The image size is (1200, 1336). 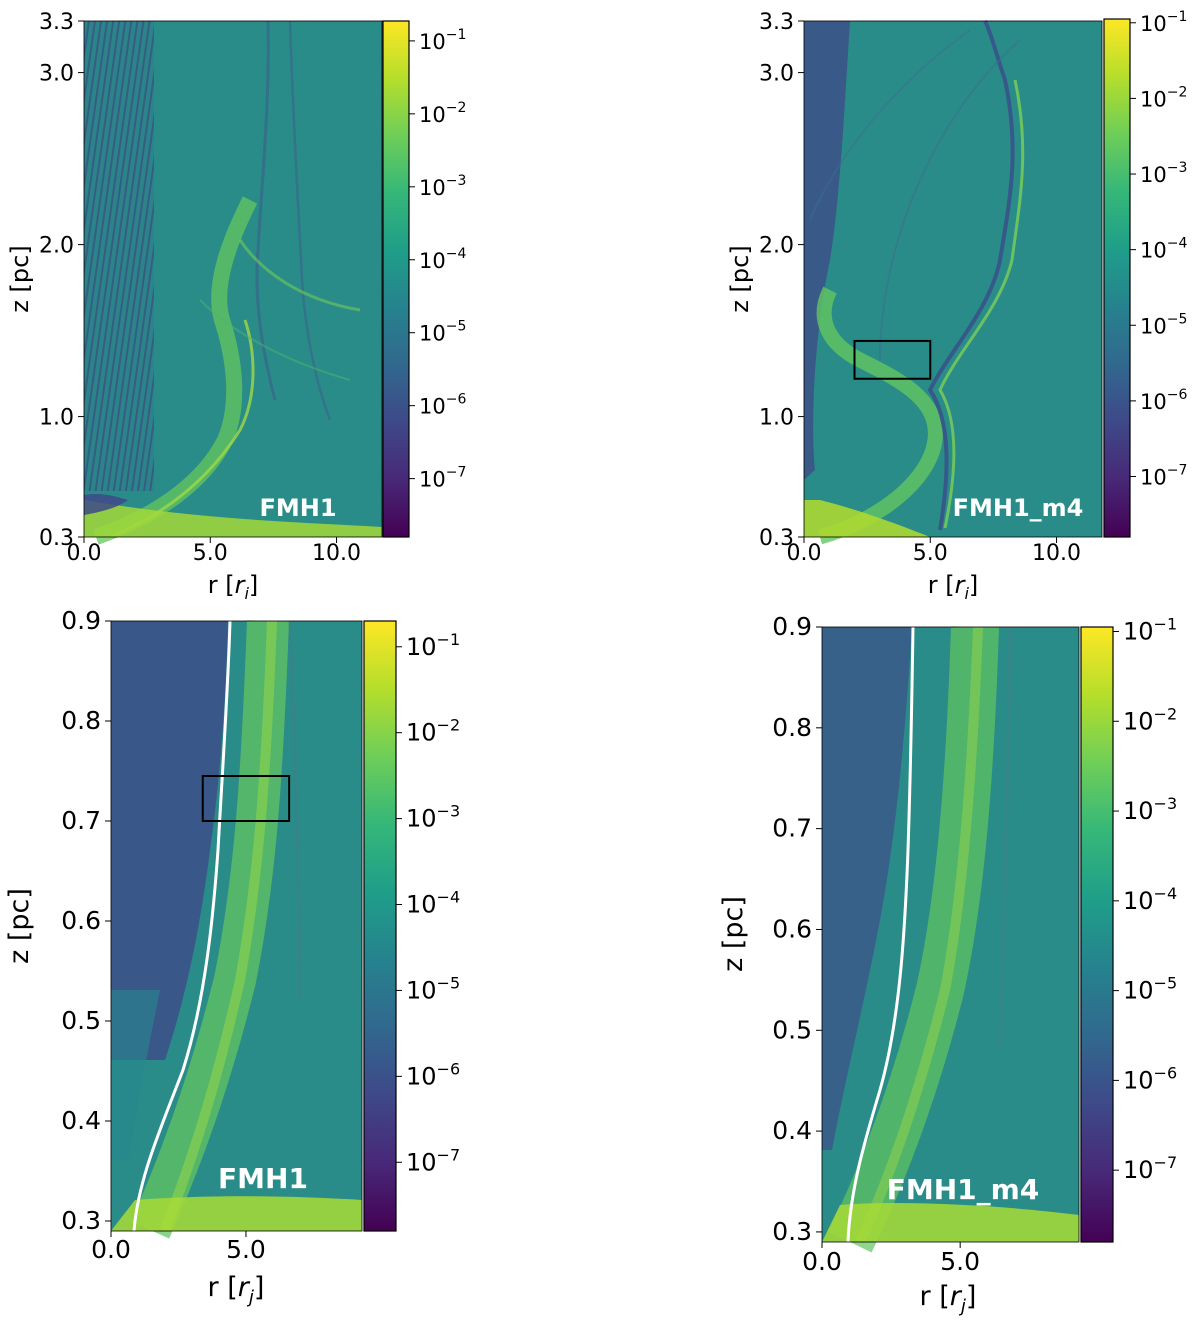 I want to click on zoom-box, so click(x=892, y=359).